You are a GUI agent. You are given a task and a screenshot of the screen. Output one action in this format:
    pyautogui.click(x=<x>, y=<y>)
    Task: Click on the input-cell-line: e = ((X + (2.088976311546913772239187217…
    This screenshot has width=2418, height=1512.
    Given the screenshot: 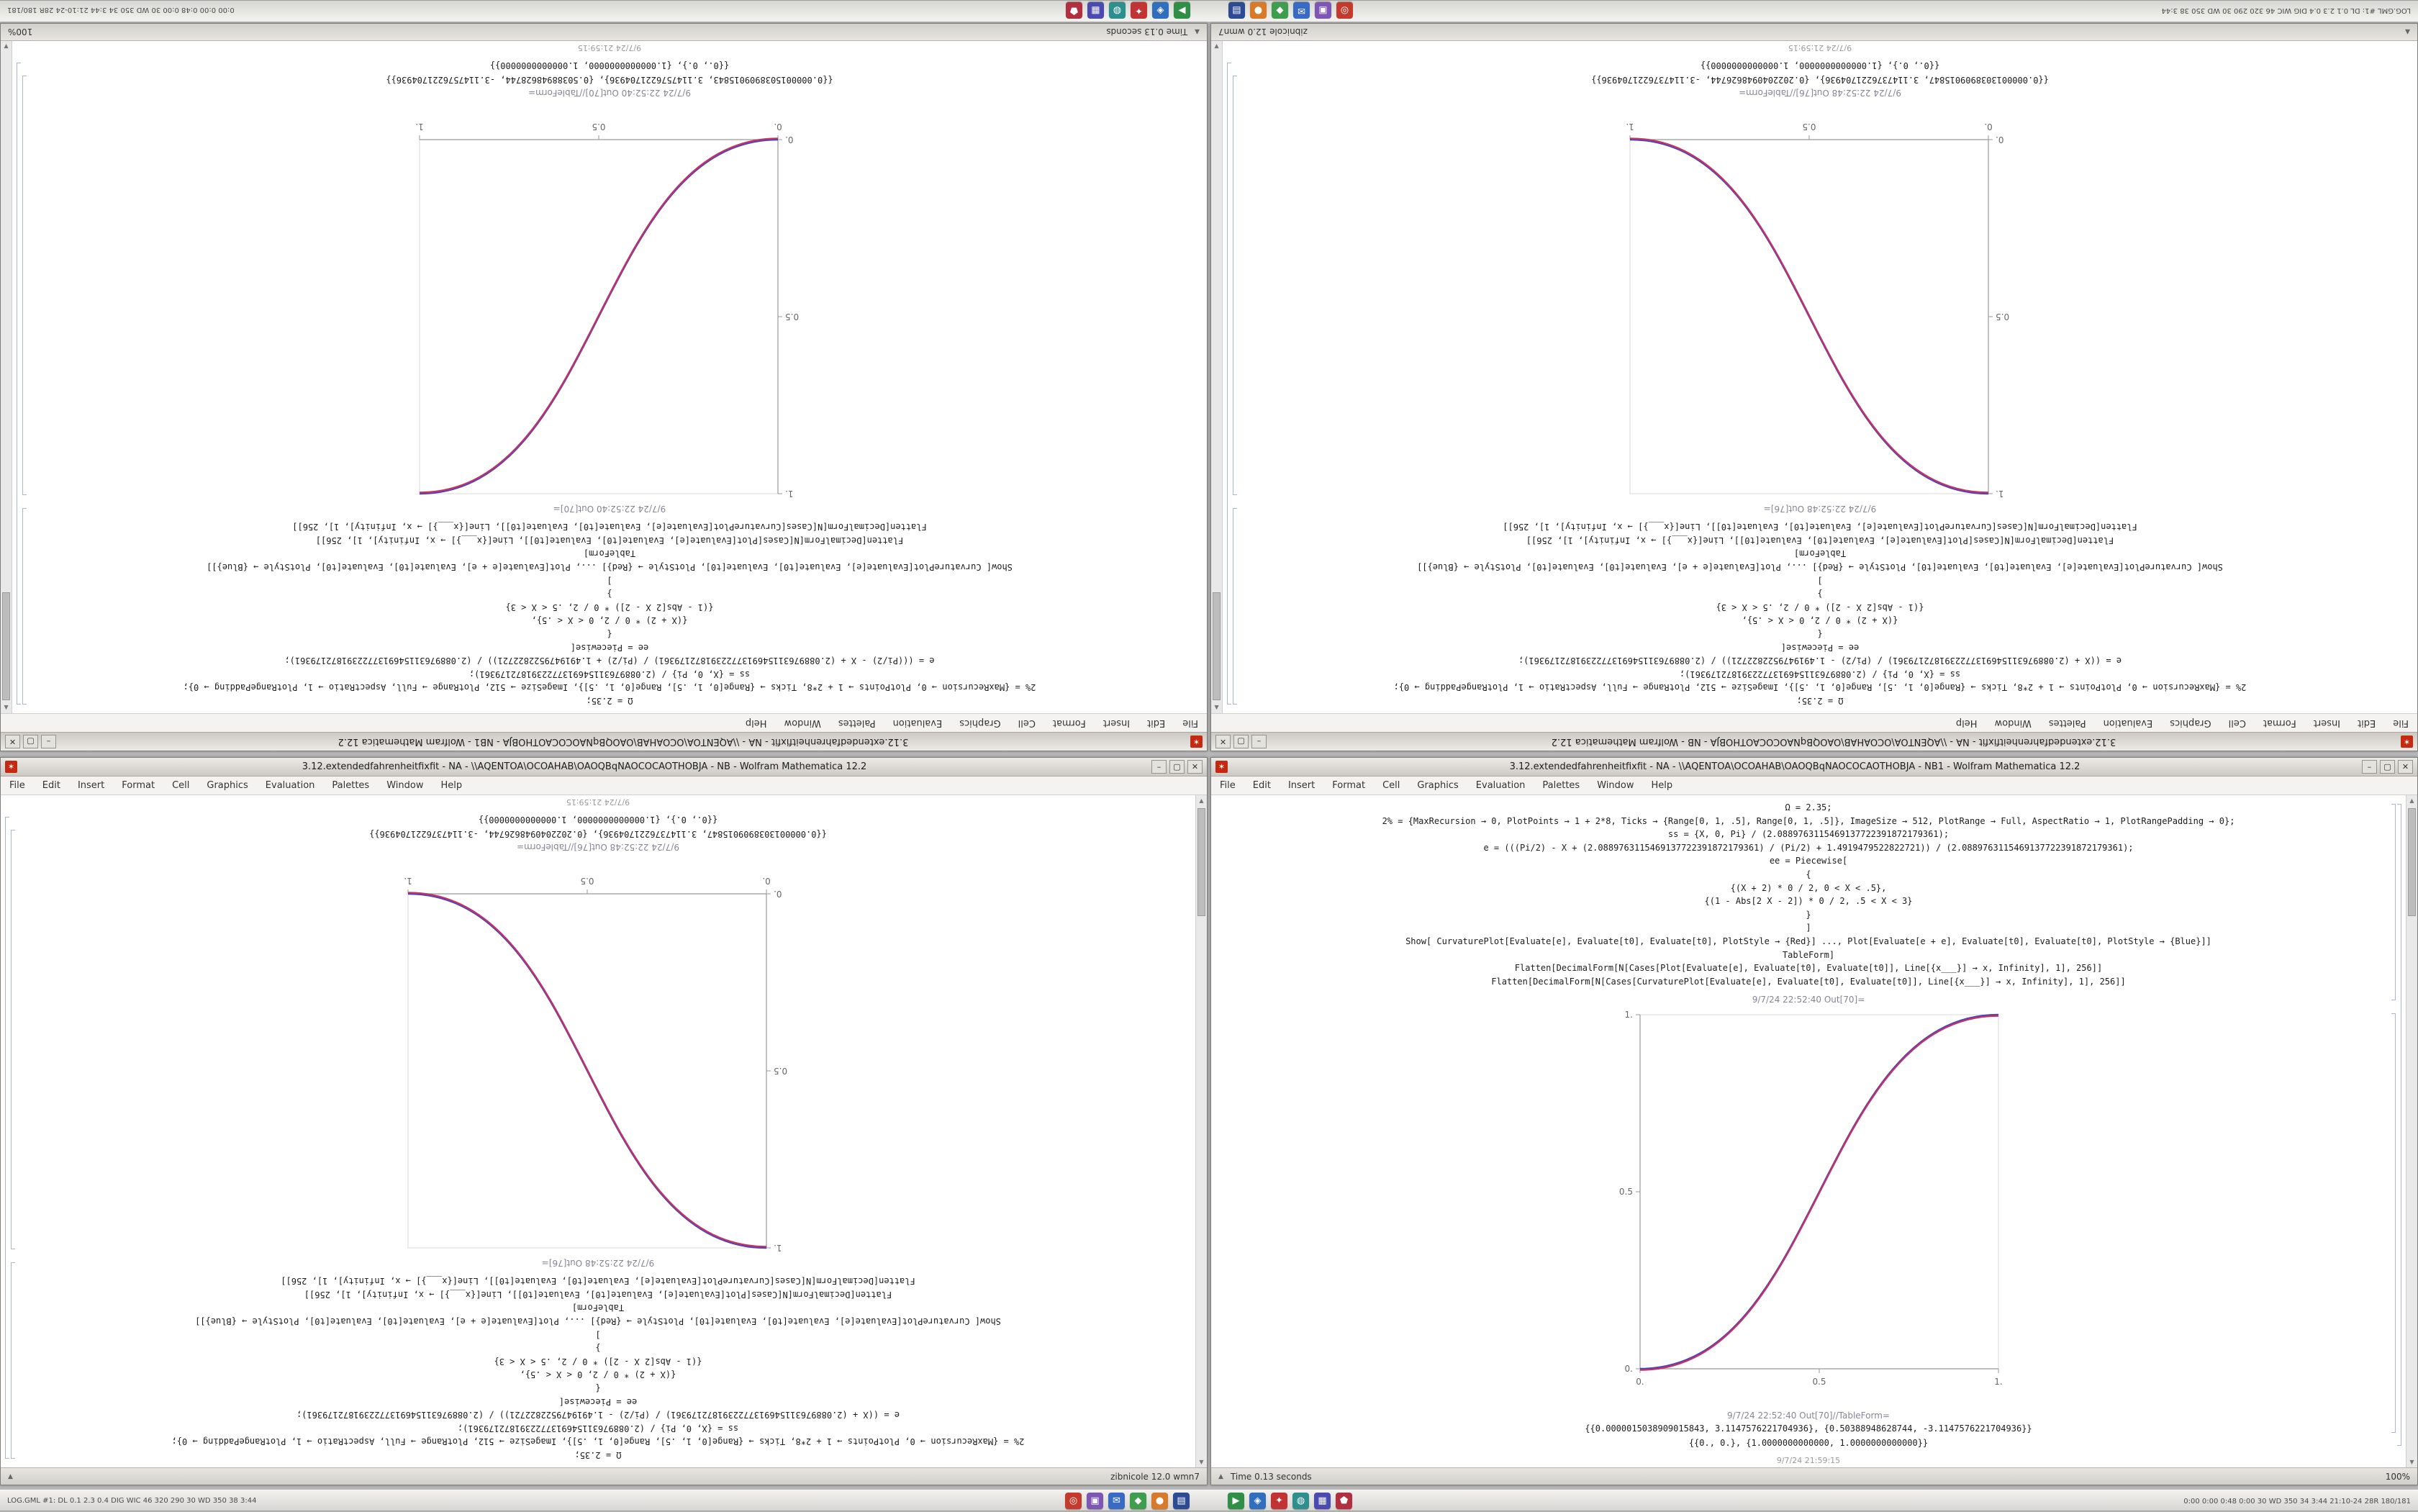 What is the action you would take?
    pyautogui.click(x=598, y=1416)
    